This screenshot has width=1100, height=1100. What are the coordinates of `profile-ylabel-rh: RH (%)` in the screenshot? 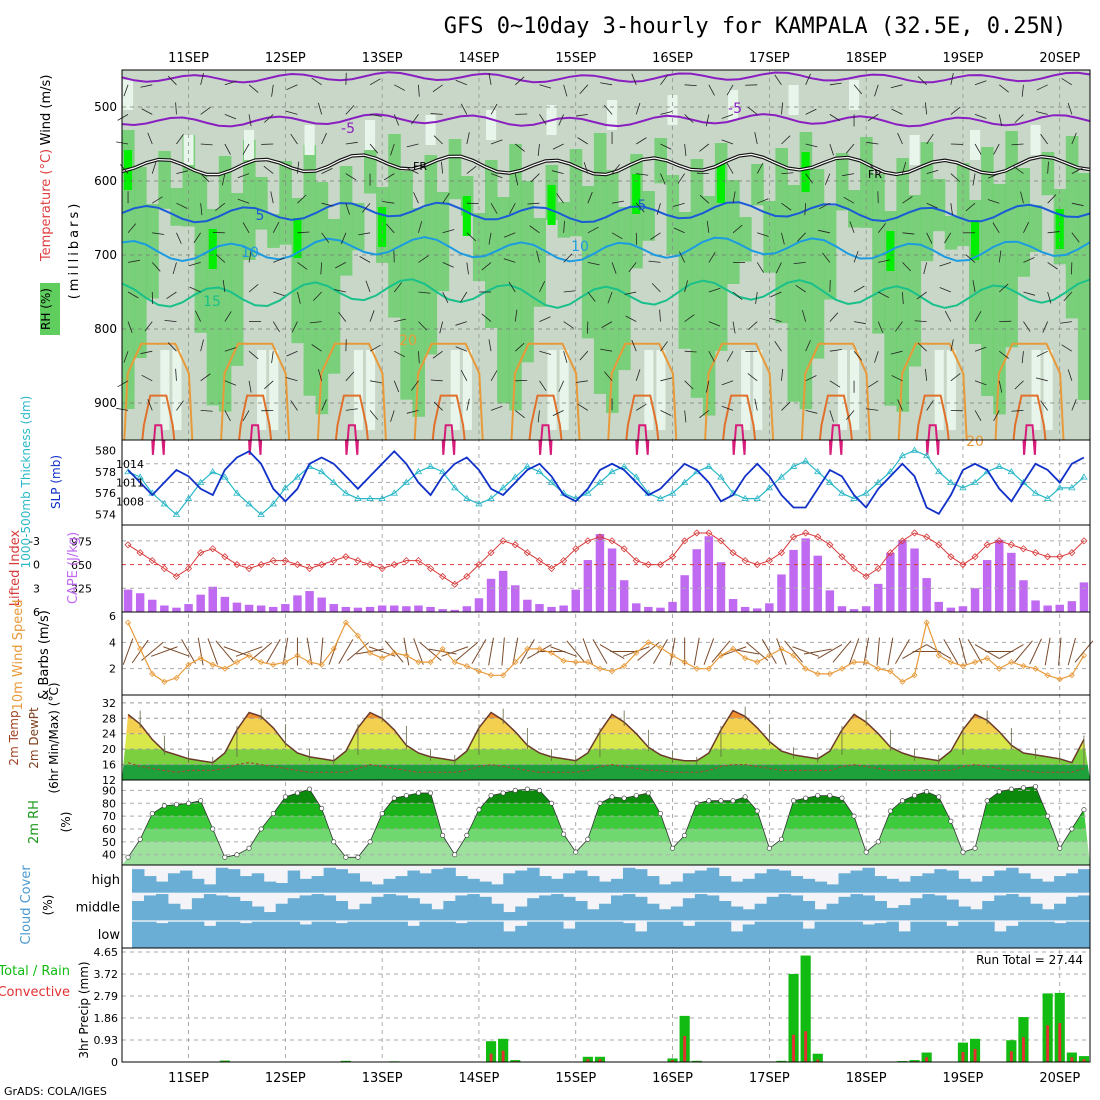 It's located at (46, 309).